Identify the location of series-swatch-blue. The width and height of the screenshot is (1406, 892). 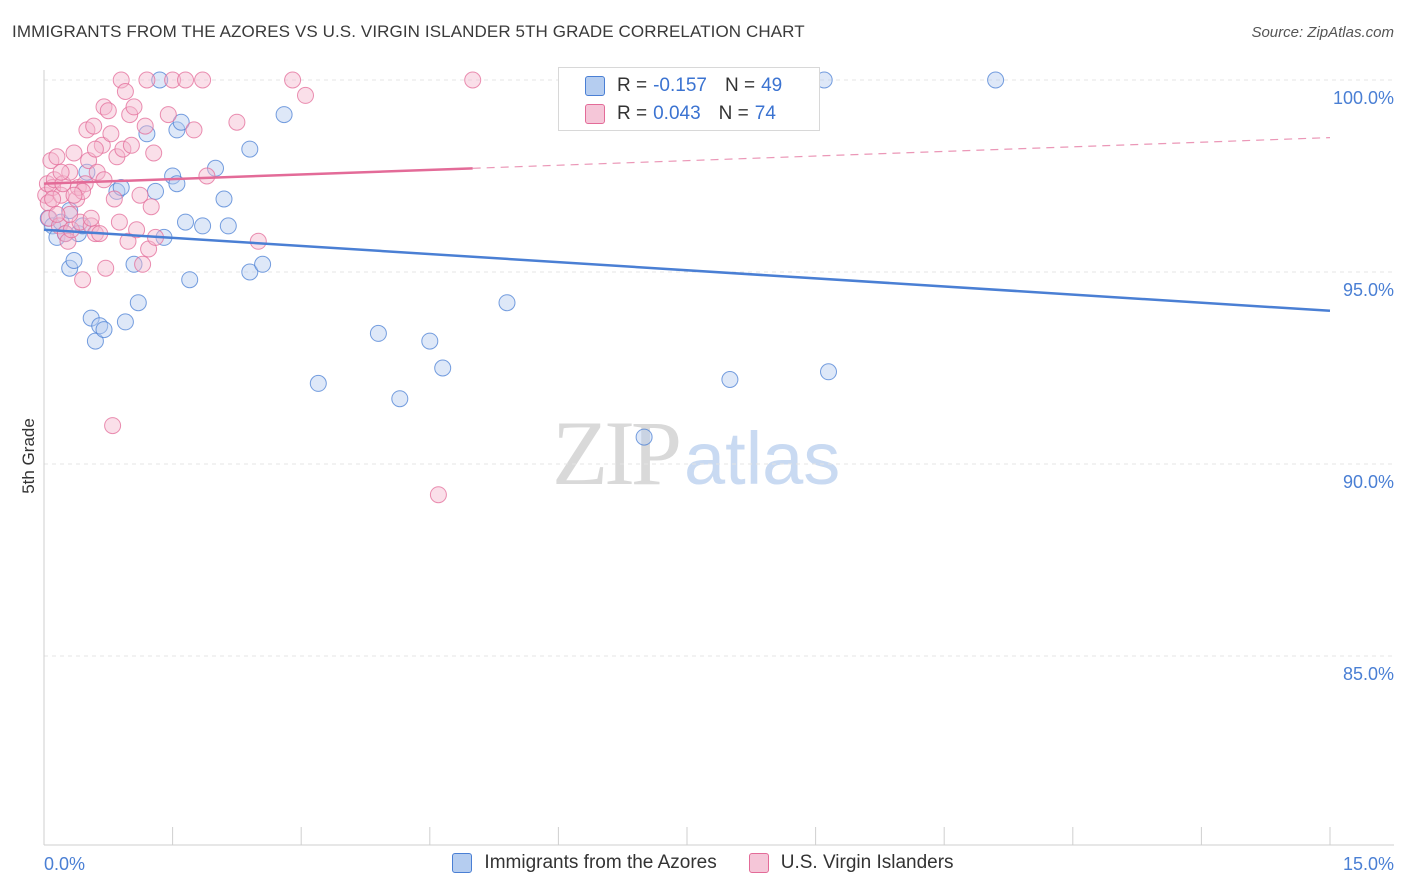
(462, 863).